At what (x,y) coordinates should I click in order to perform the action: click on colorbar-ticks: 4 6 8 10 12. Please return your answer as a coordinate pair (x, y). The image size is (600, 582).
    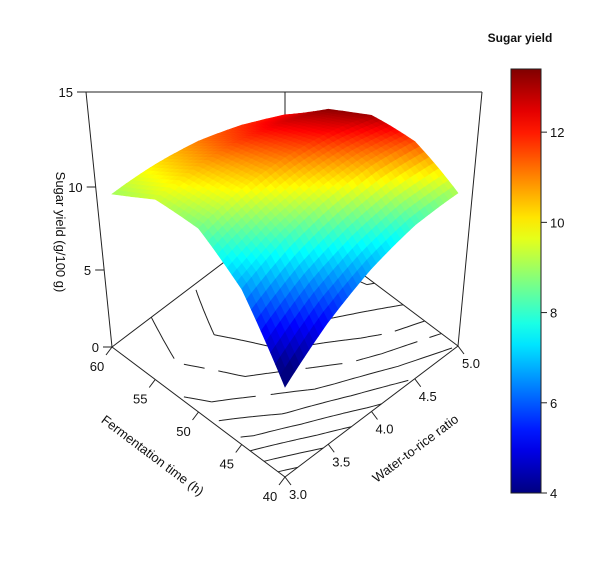
    Looking at the image, I should click on (552, 313).